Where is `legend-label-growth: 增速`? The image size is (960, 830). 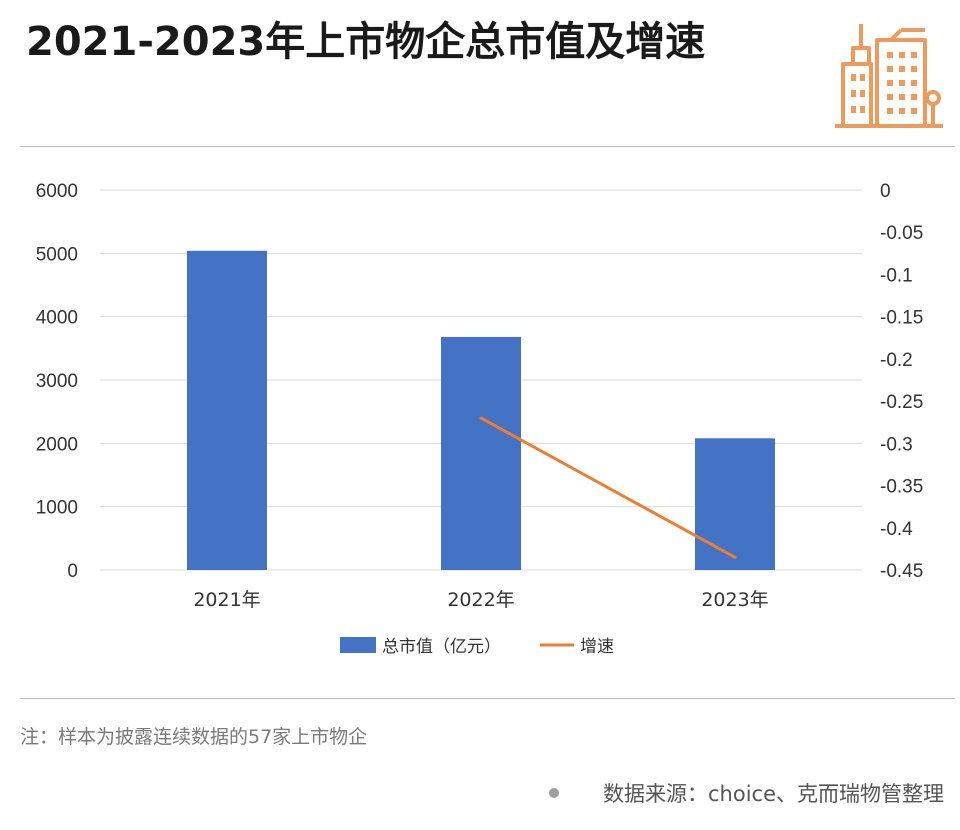 legend-label-growth: 增速 is located at coordinates (597, 647).